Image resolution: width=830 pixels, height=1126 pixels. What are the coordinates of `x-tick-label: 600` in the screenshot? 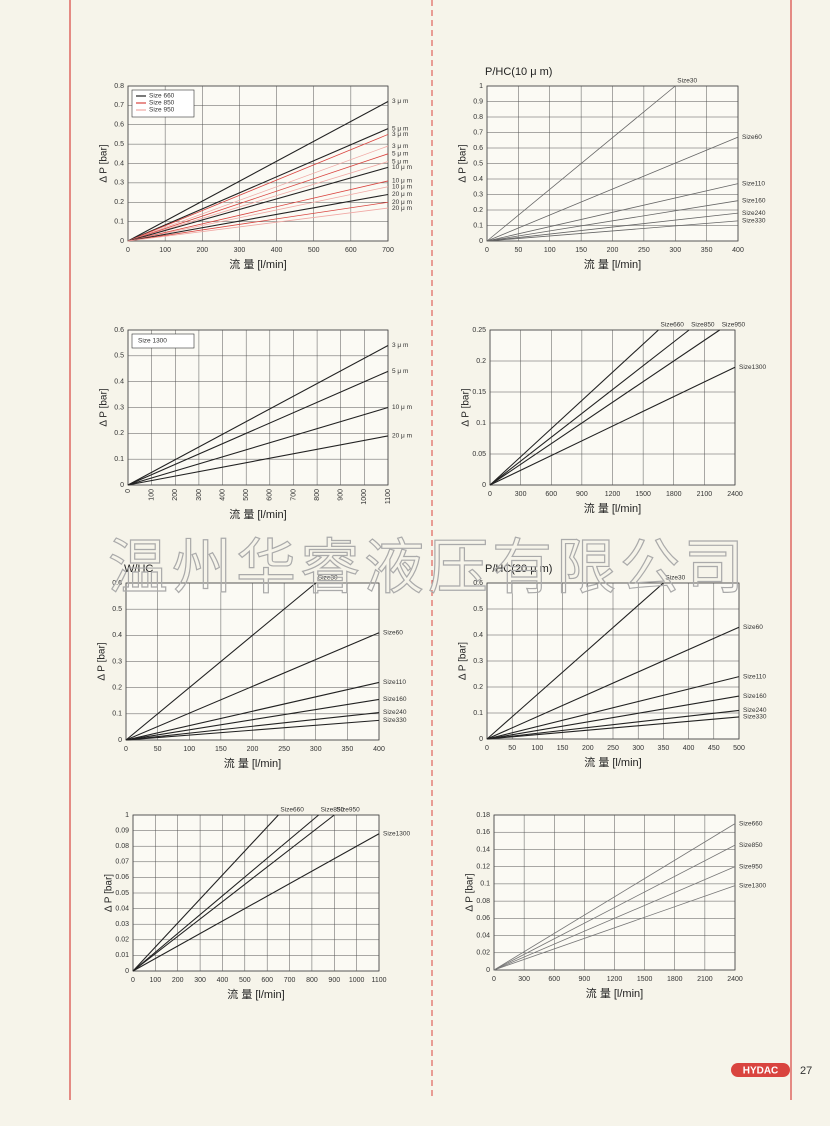 It's located at (351, 250).